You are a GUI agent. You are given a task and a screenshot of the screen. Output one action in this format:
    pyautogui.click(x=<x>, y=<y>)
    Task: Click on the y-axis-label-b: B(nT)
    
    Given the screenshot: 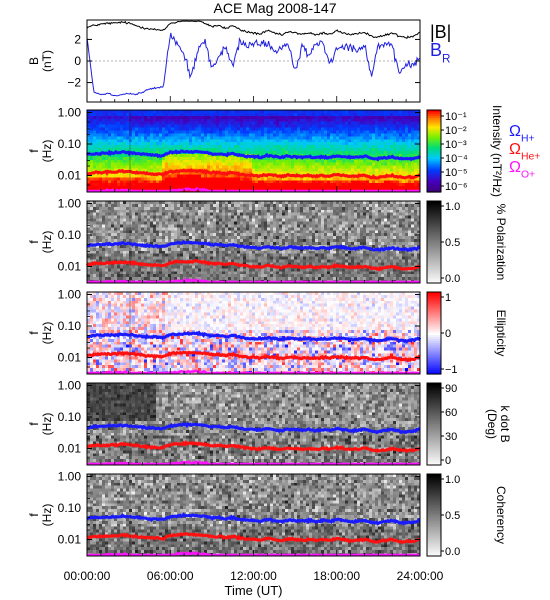 What is the action you would take?
    pyautogui.click(x=40, y=61)
    